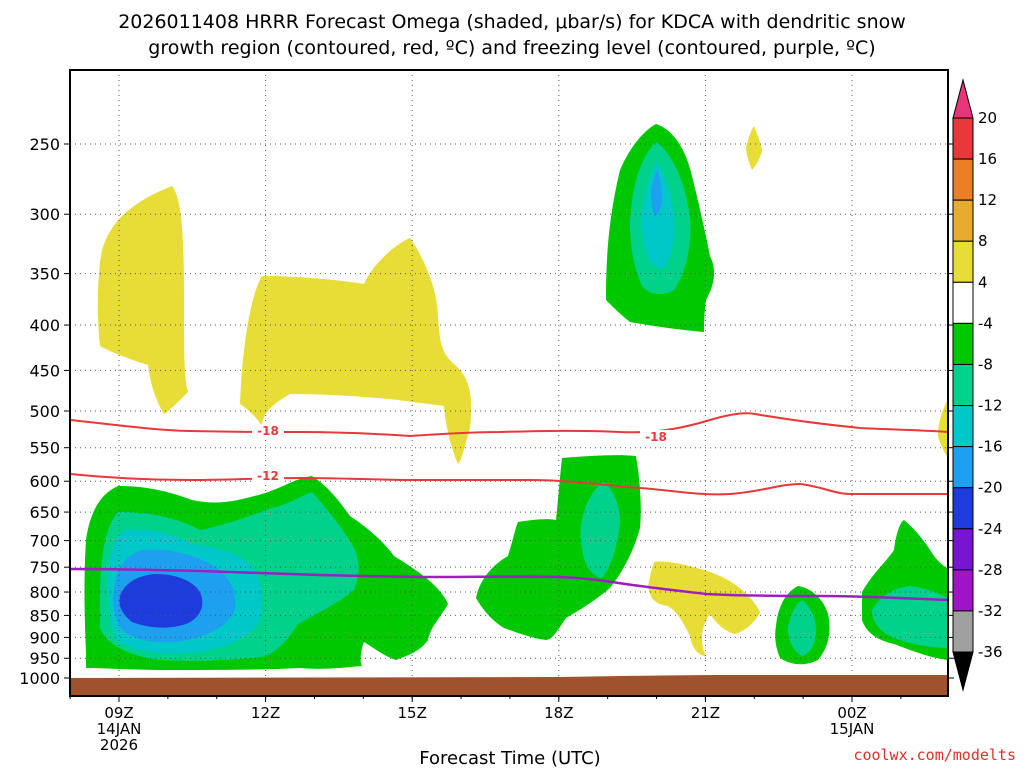  I want to click on y-tick-label: 850, so click(44, 615).